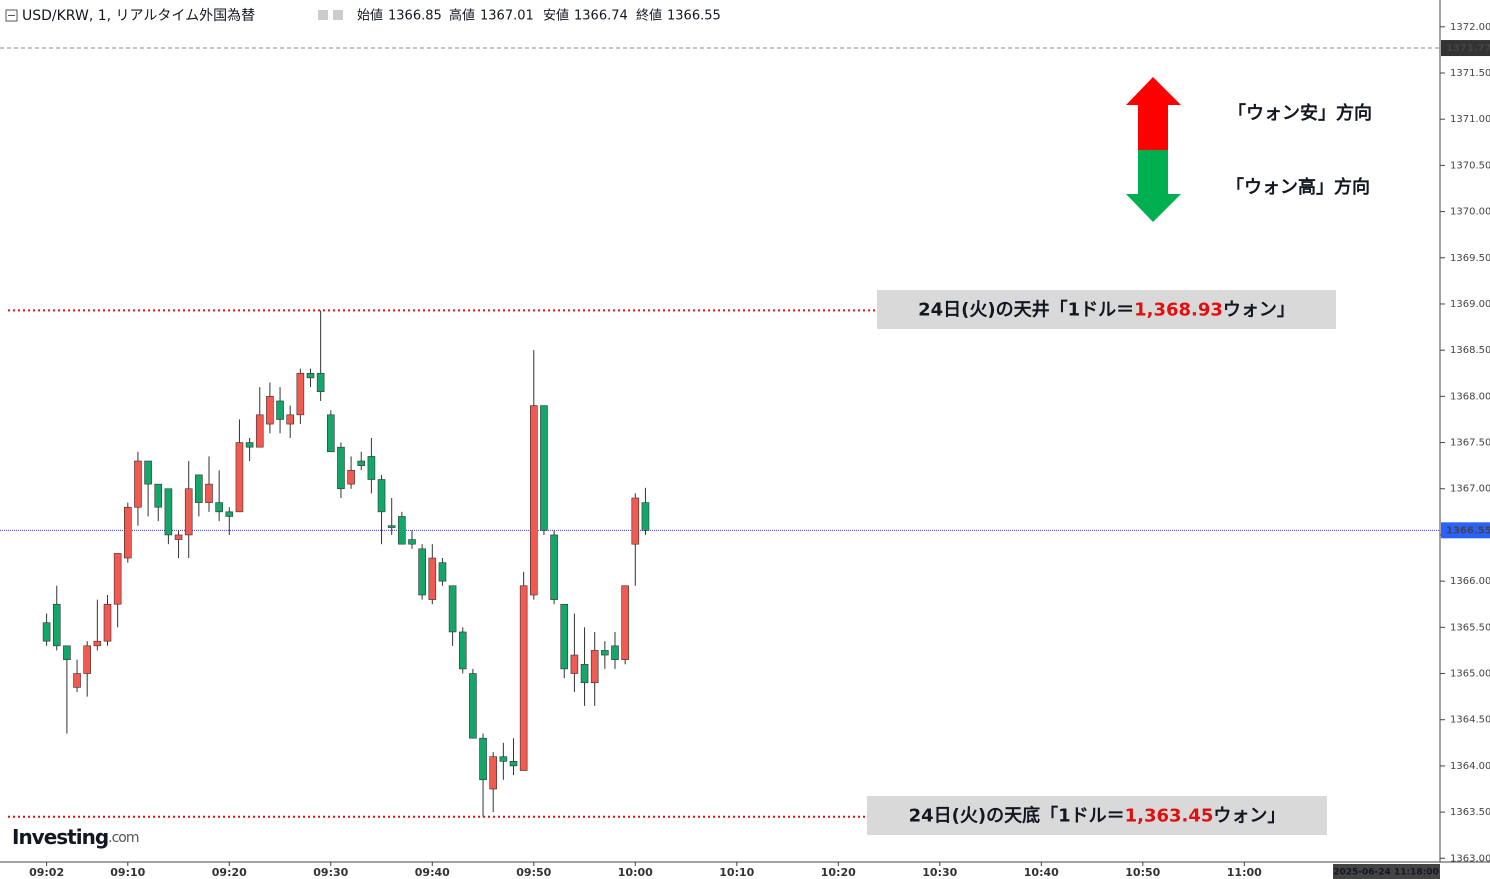 This screenshot has height=879, width=1490. Describe the element at coordinates (1244, 872) in the screenshot. I see `x-tick-label: 11:00` at that location.